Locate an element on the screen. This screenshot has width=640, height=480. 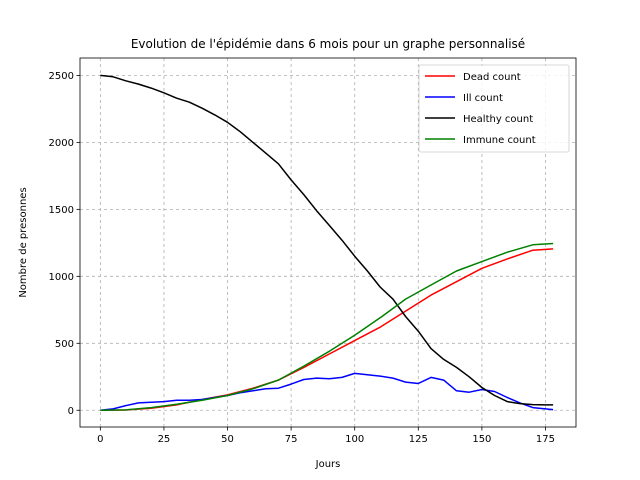
series-line-ill-count is located at coordinates (327, 392).